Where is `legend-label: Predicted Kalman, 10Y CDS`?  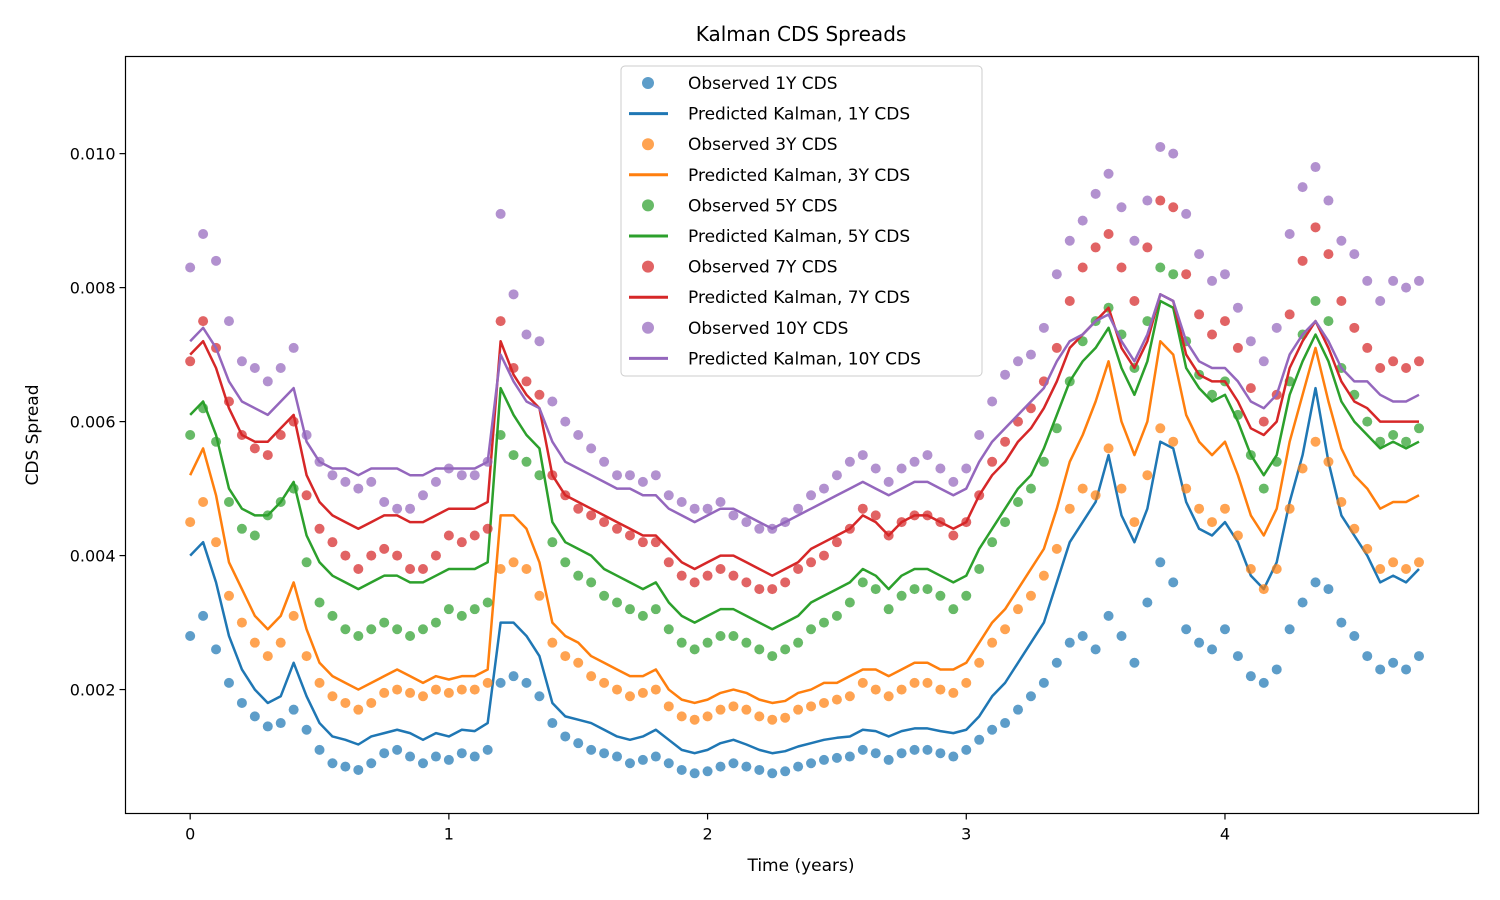
legend-label: Predicted Kalman, 10Y CDS is located at coordinates (804, 359).